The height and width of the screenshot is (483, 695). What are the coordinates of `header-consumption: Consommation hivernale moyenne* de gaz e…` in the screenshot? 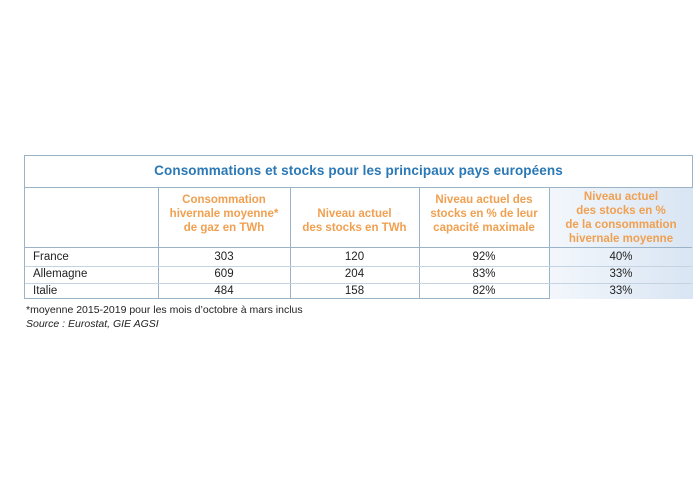 It's located at (224, 214).